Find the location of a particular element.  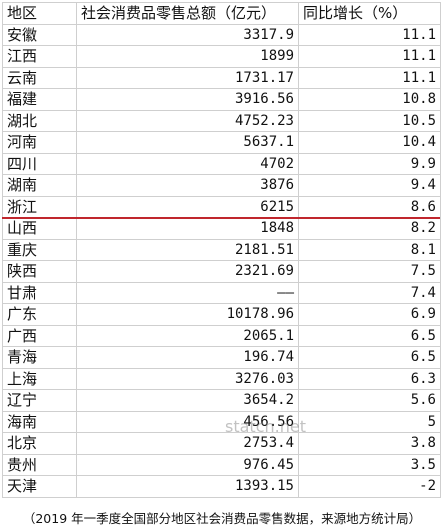

table-row: 青海 196.74 6.5 is located at coordinates (221, 357).